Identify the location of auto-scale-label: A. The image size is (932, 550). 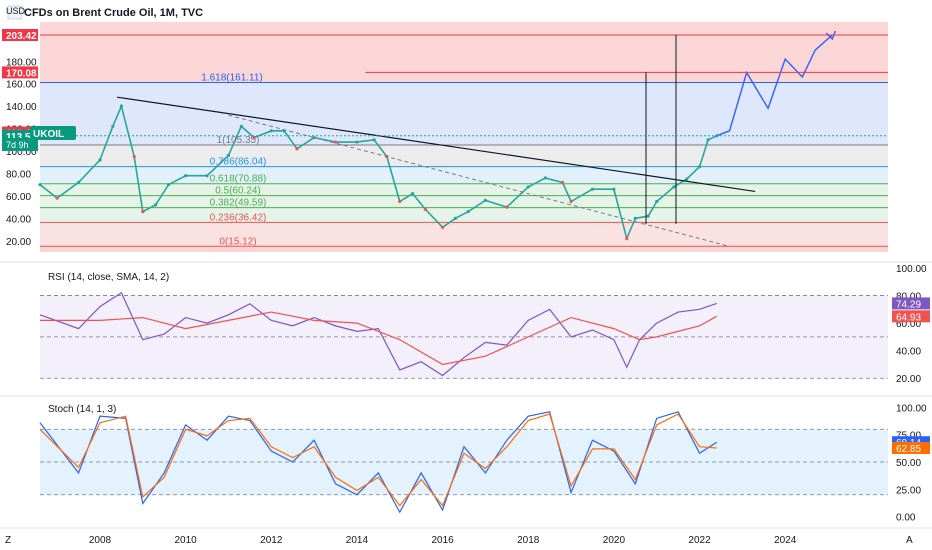
(909, 540).